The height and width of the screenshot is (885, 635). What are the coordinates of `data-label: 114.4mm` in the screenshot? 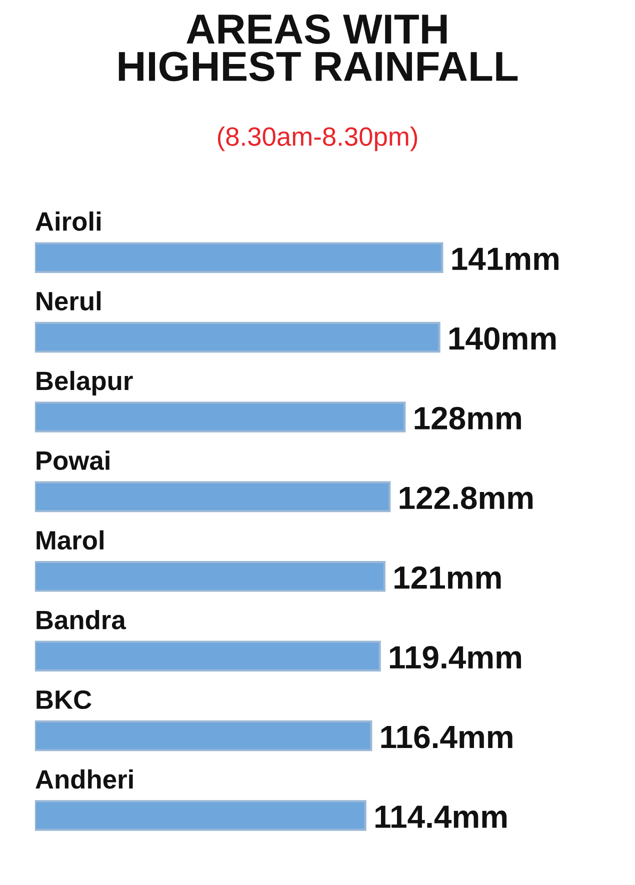 It's located at (441, 817).